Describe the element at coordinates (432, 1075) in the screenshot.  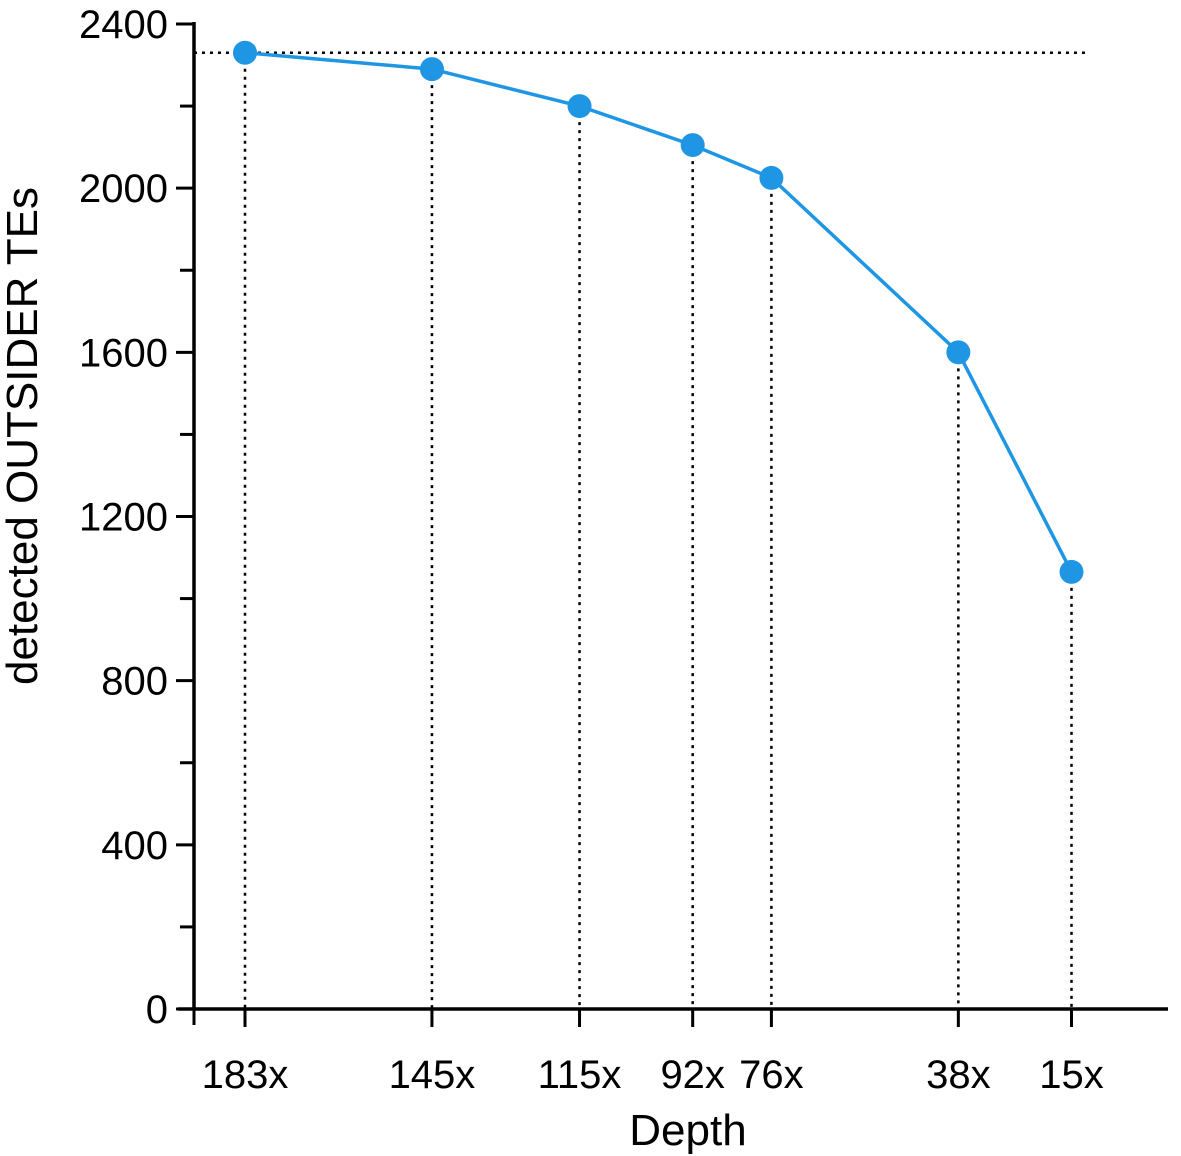
I see `x-tick-label: 145x` at that location.